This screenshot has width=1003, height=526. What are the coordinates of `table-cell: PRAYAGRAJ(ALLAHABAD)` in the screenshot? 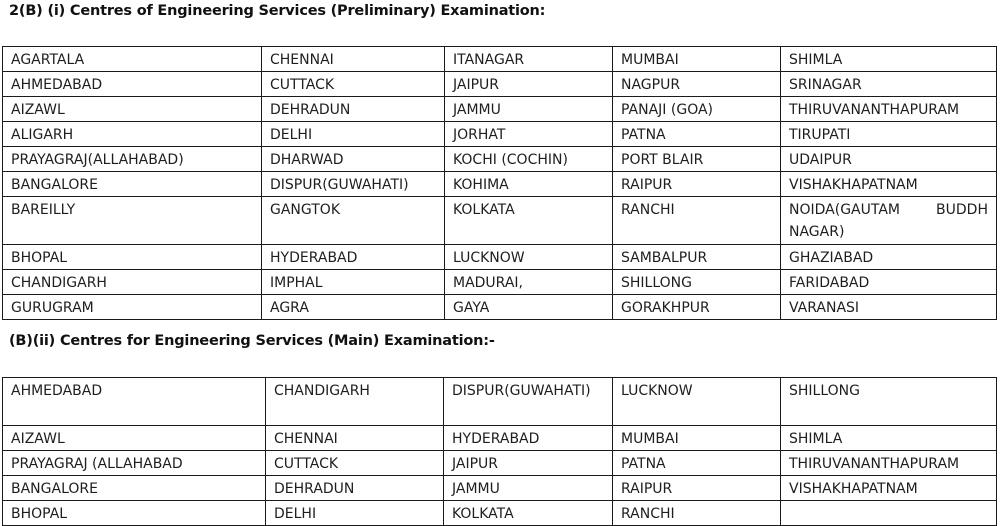 It's located at (132, 159).